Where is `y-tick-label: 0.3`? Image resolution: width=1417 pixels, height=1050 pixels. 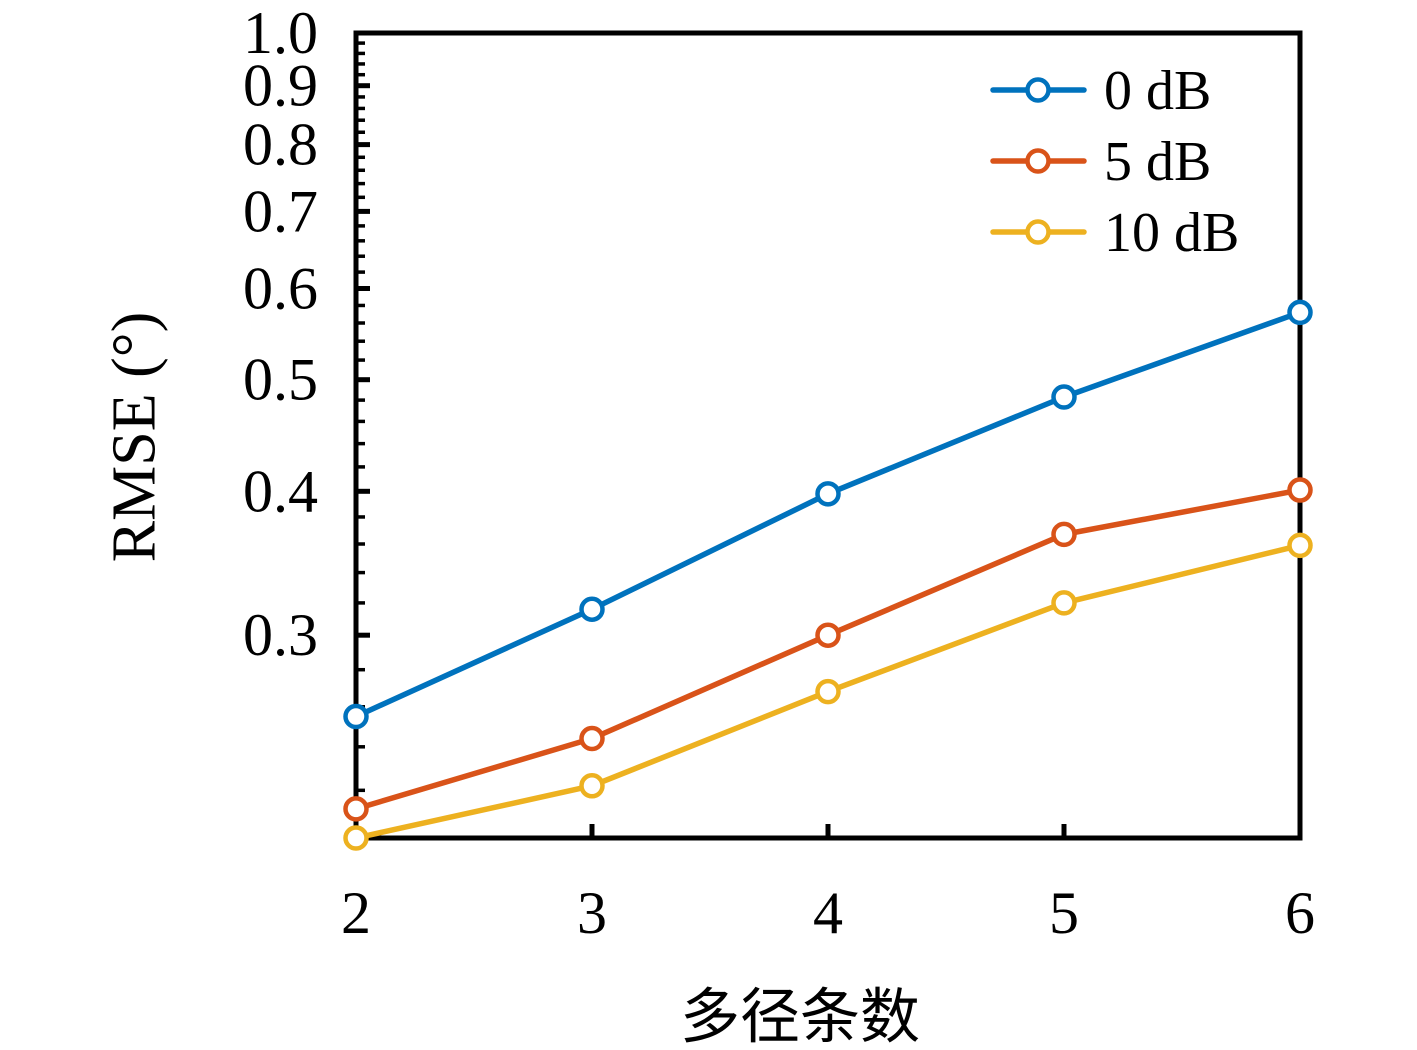 y-tick-label: 0.3 is located at coordinates (280, 635).